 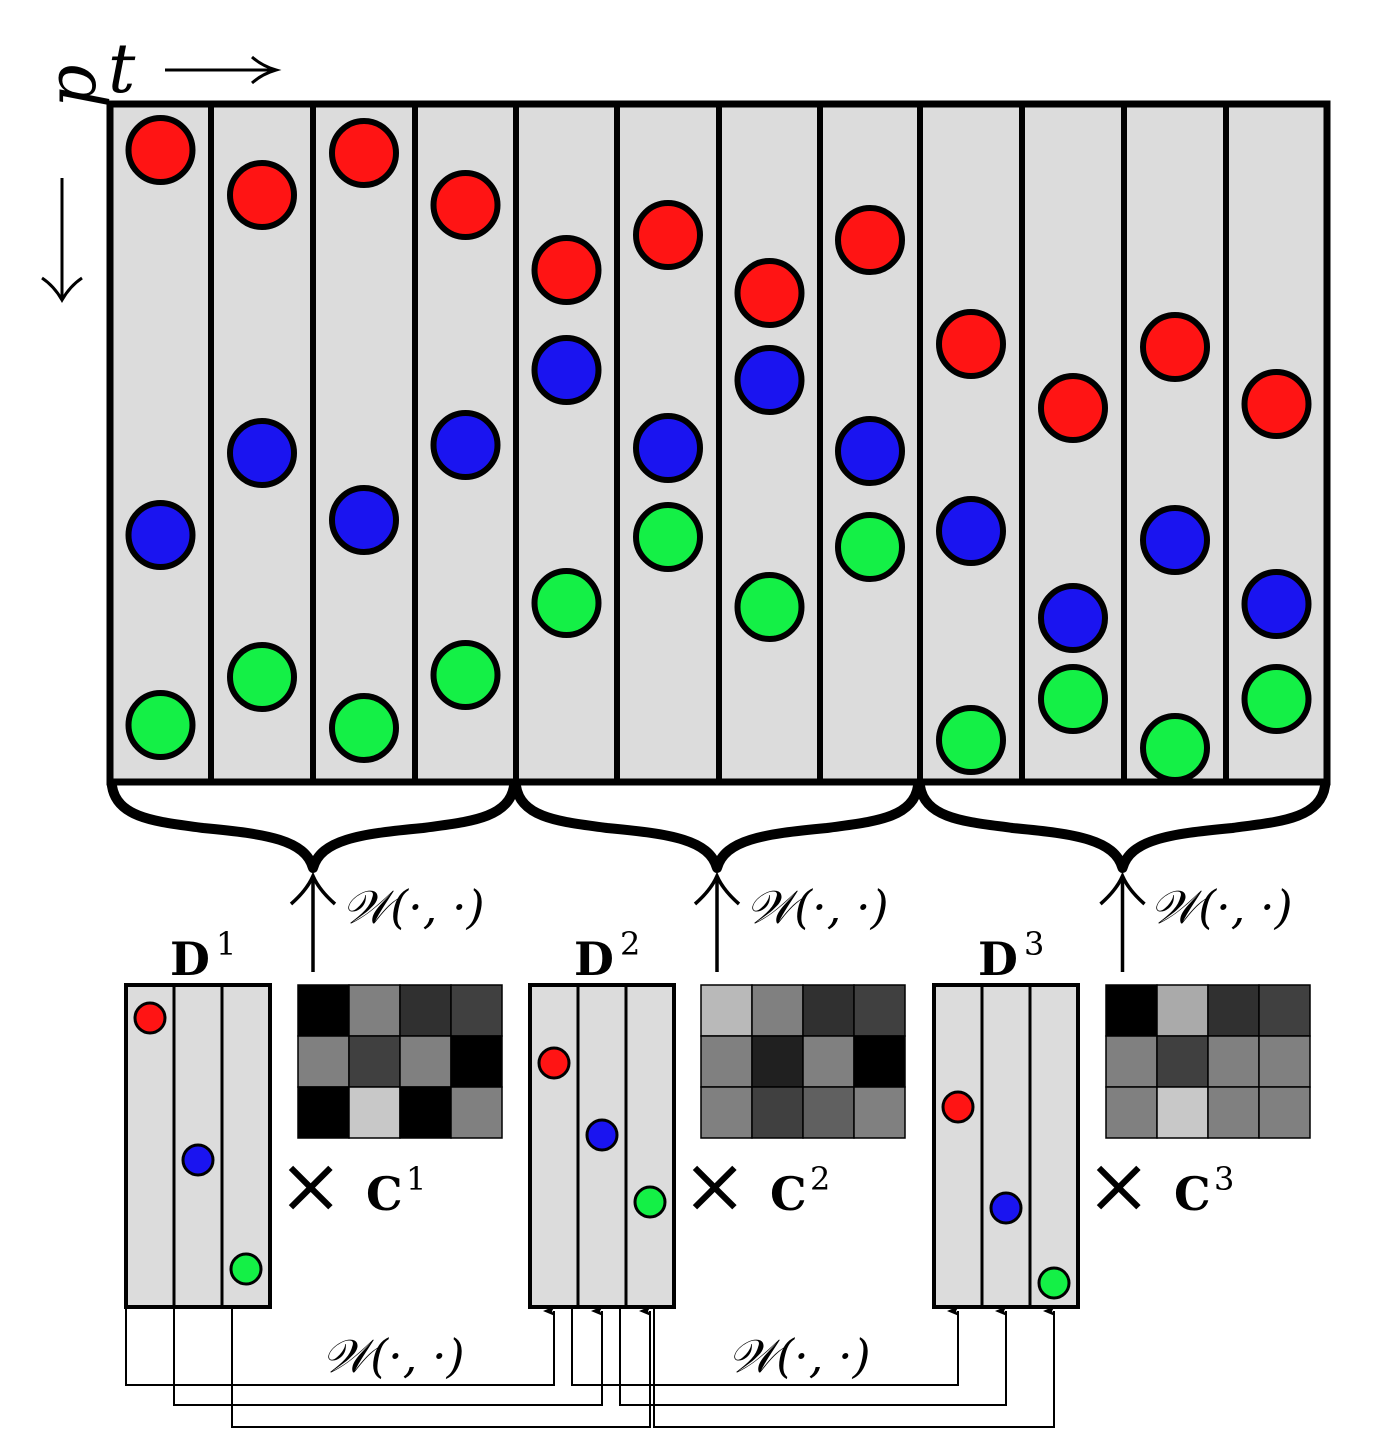 I want to click on time-axis: t, so click(x=195, y=69).